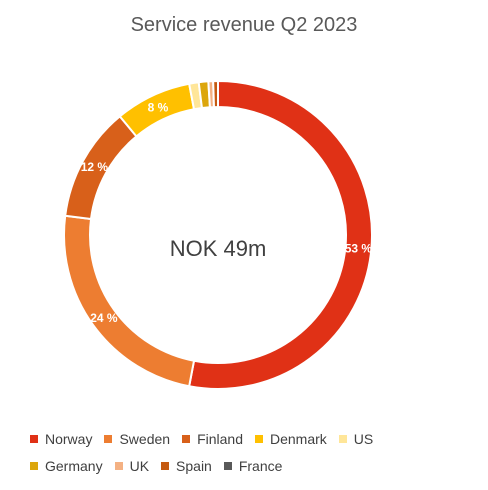 Image resolution: width=488 pixels, height=490 pixels. Describe the element at coordinates (359, 248) in the screenshot. I see `slice-label-norway: 53 %` at that location.